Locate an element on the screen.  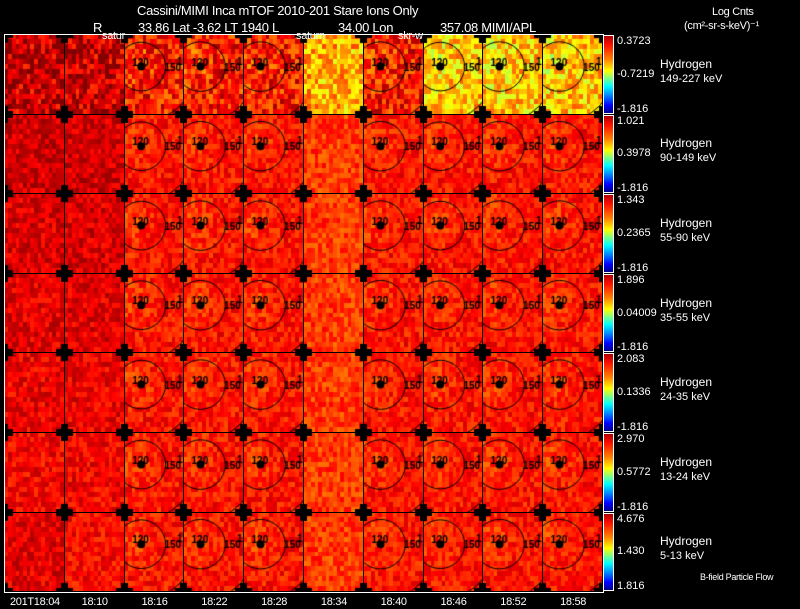
image-panel-r6-c0 is located at coordinates (34, 552).